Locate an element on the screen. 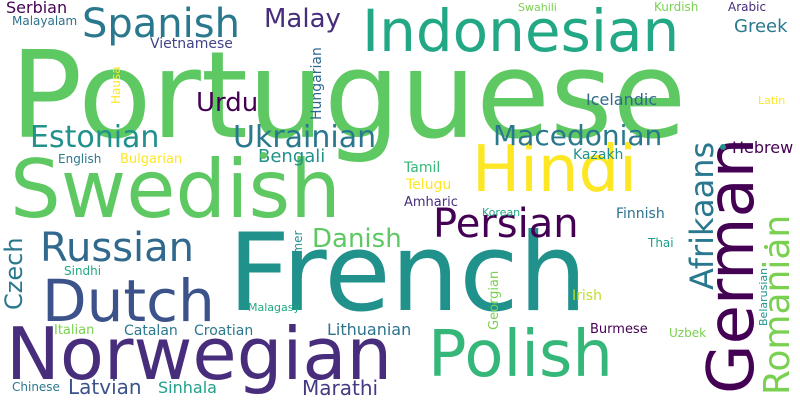 Image resolution: width=800 pixels, height=400 pixels. word-swedish: Swedish is located at coordinates (175, 189).